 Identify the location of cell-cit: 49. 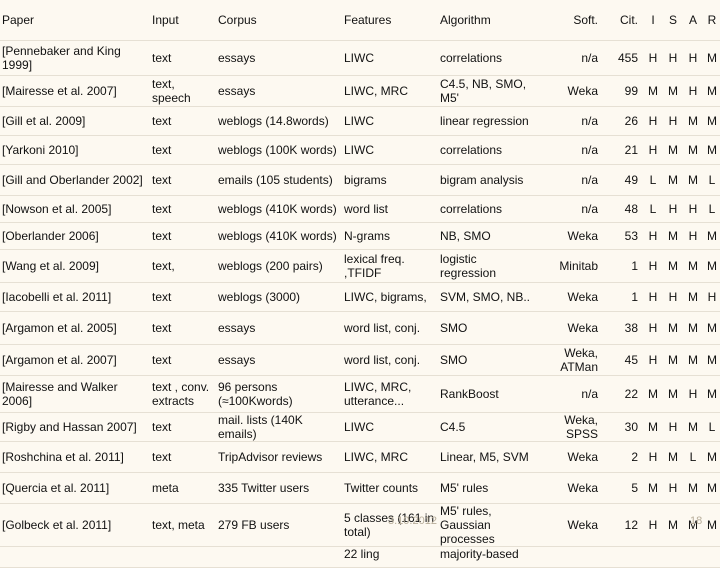
(623, 180).